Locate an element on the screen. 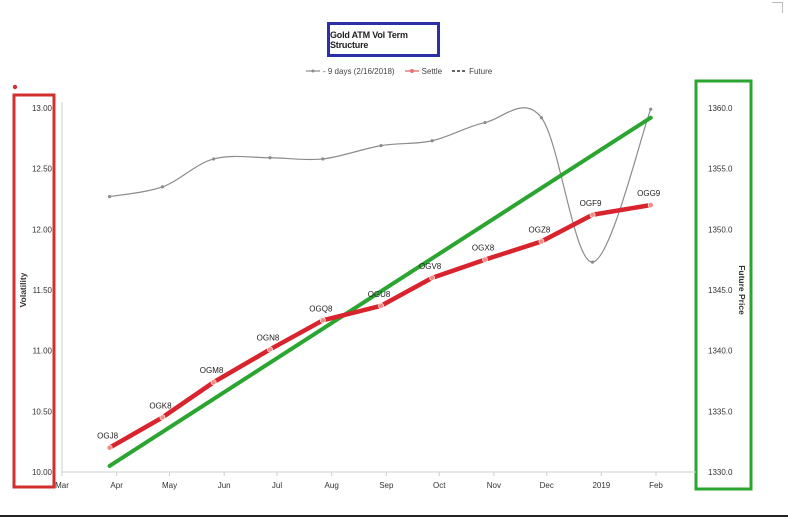  x-tick-label: Aug is located at coordinates (332, 485).